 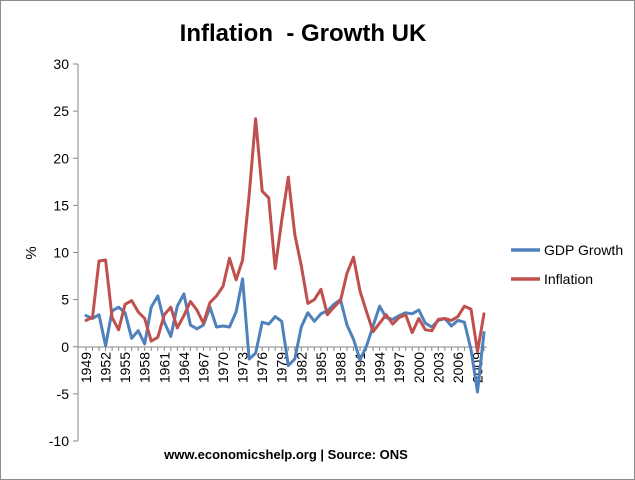 I want to click on x-tick-label: 1979, so click(x=282, y=367).